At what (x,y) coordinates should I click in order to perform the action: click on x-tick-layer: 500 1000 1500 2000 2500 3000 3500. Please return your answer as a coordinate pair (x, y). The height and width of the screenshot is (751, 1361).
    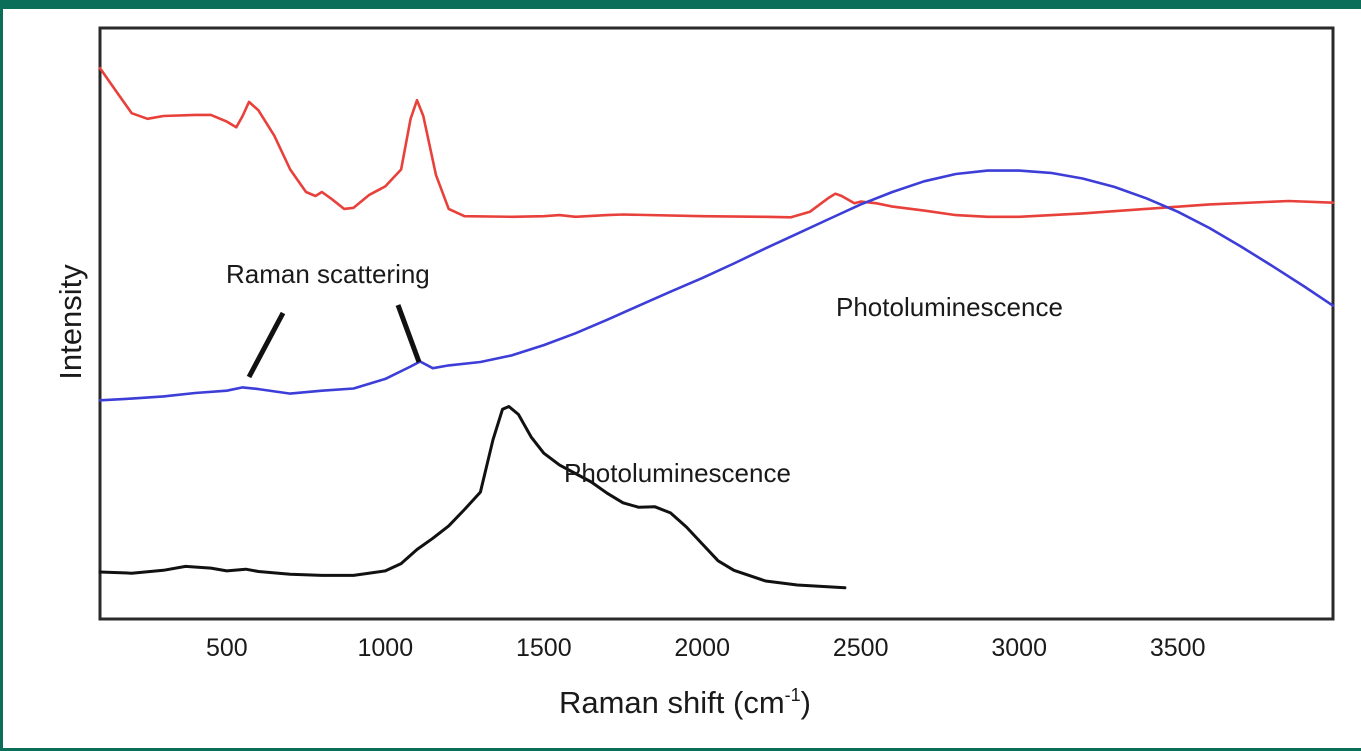
    Looking at the image, I should click on (706, 648).